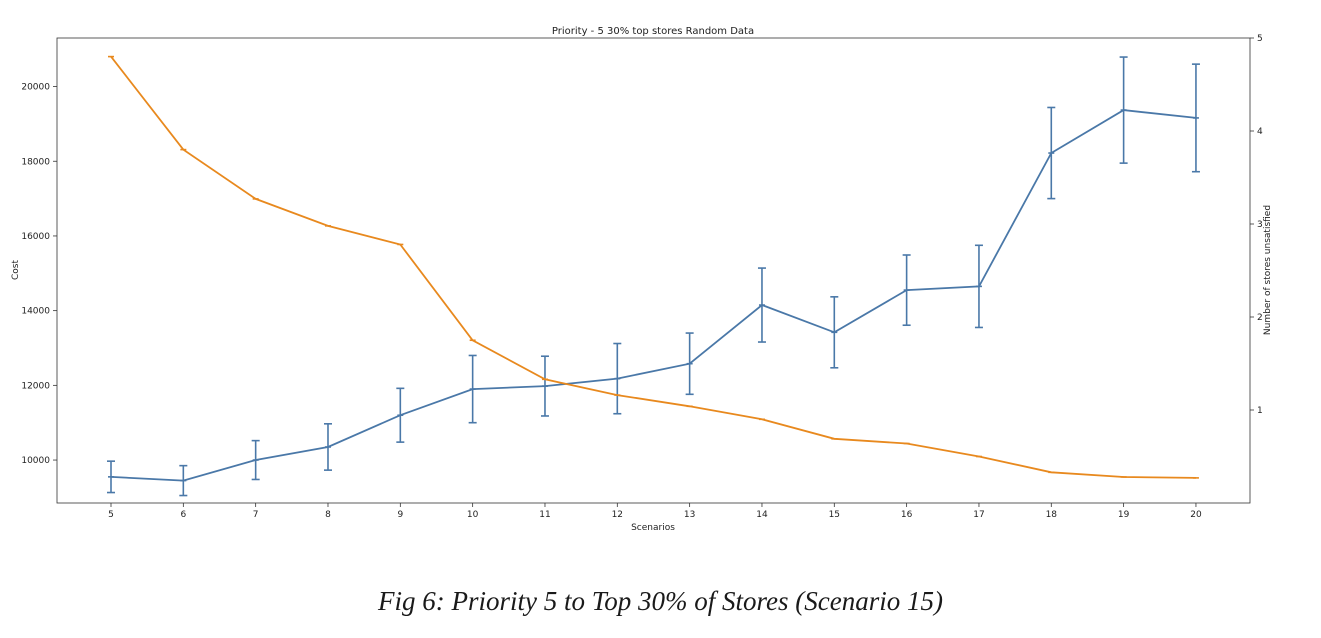  What do you see at coordinates (907, 515) in the screenshot?
I see `x-tick-label: 16` at bounding box center [907, 515].